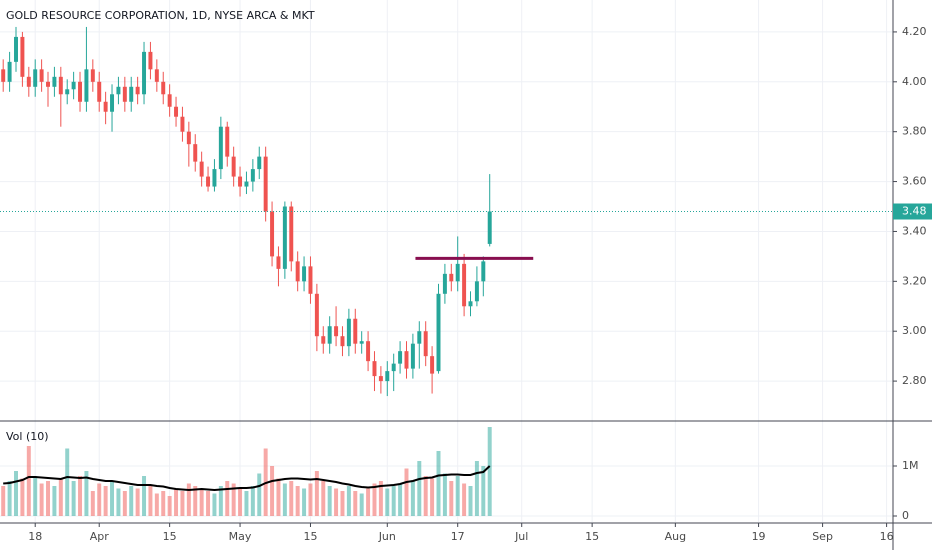 The width and height of the screenshot is (932, 550). I want to click on y-tick-label: 2.80, so click(914, 380).